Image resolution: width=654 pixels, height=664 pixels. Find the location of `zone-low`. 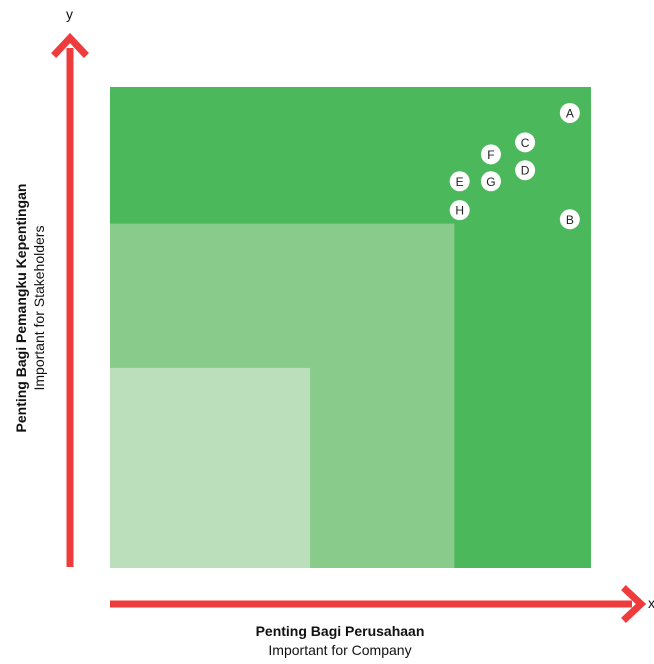

zone-low is located at coordinates (210, 467).